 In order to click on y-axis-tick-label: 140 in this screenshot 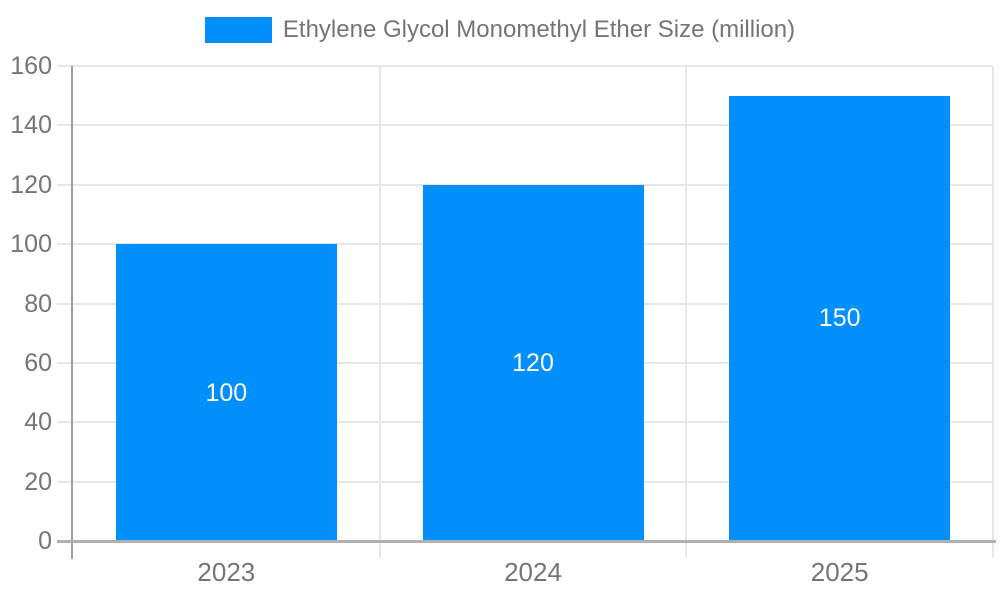, I will do `click(31, 125)`.